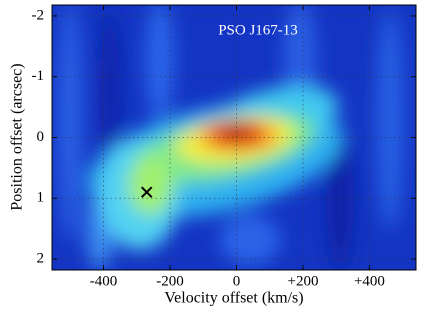  I want to click on x-axis-label: Velocity offset (km/s), so click(233, 298).